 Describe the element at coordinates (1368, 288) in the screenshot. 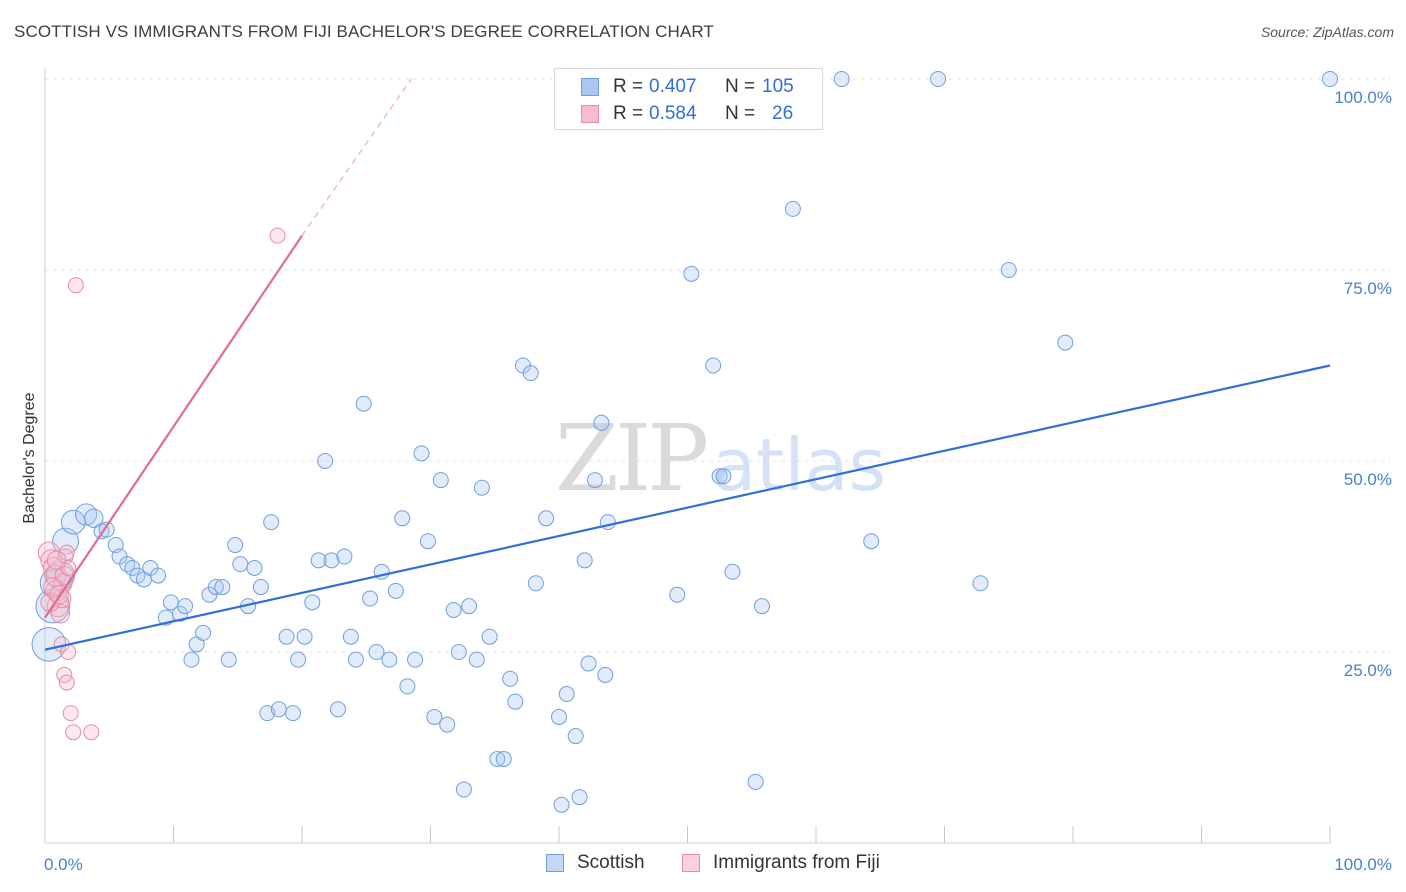

I see `y-tick-label: 75.0%` at that location.